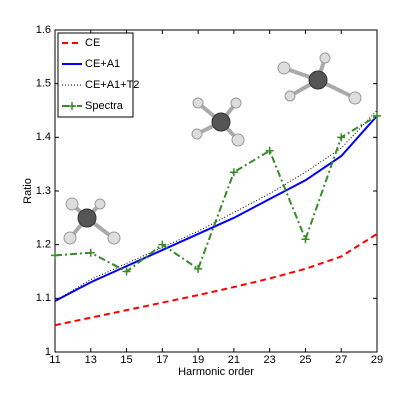  I want to click on x-tick-label: 27, so click(341, 360).